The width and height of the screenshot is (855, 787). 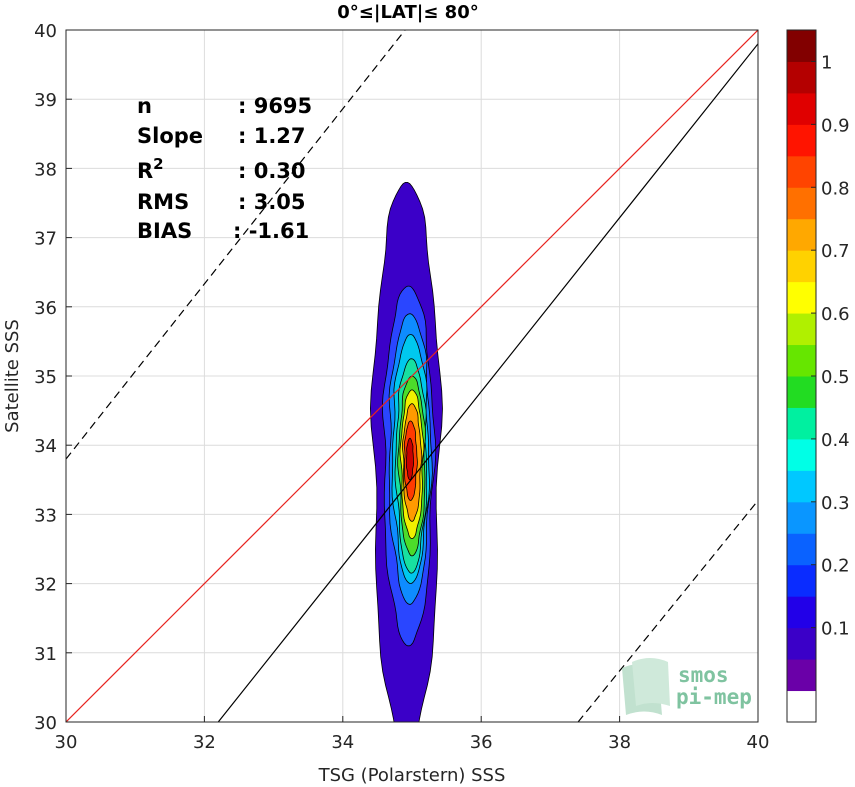 What do you see at coordinates (272, 202) in the screenshot?
I see `stat-value-3: : 3.05` at bounding box center [272, 202].